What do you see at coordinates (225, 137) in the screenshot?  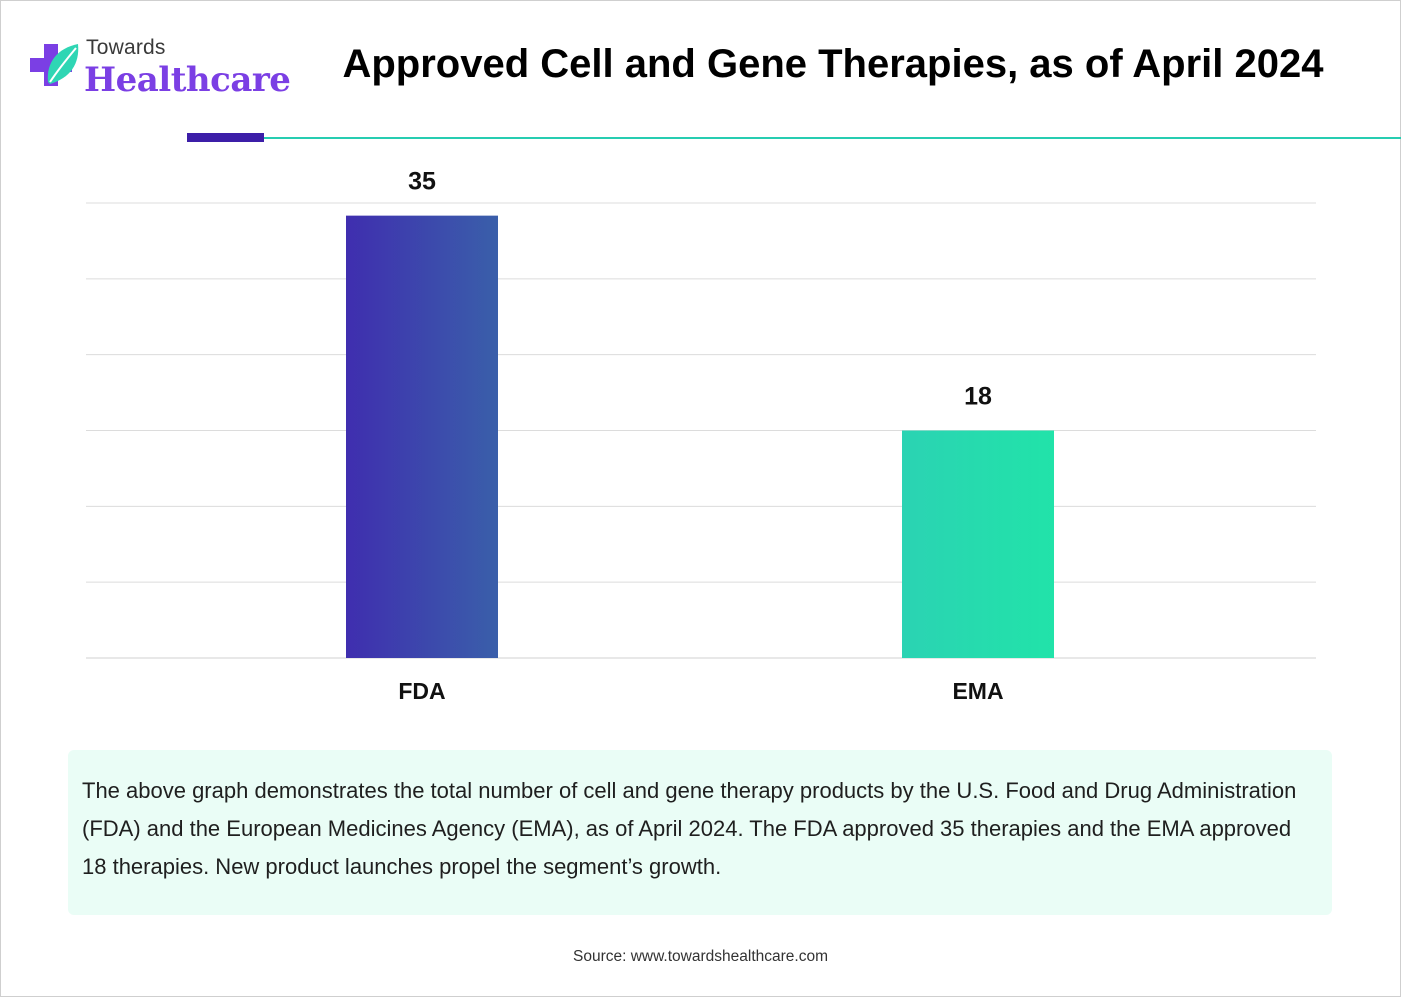 I see `title-underline-accent` at bounding box center [225, 137].